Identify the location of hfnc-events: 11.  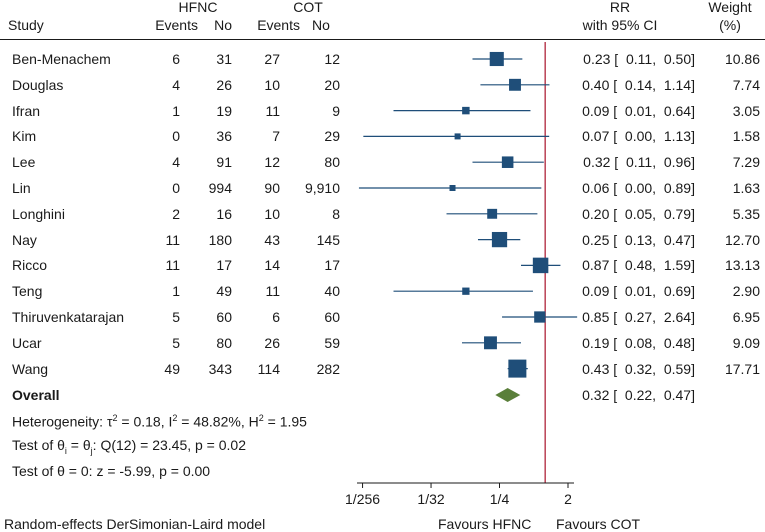
(172, 239).